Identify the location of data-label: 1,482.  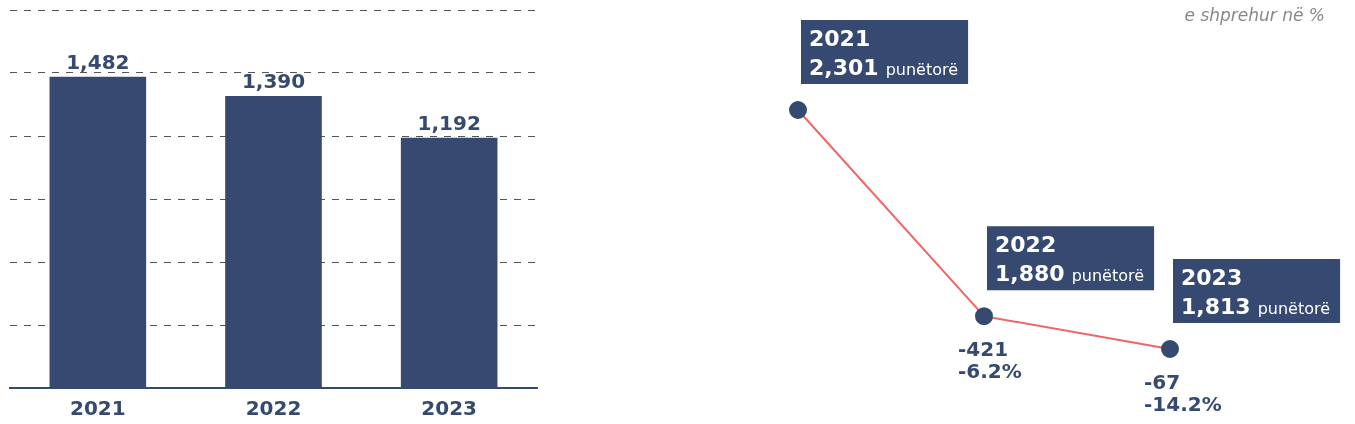
(98, 61).